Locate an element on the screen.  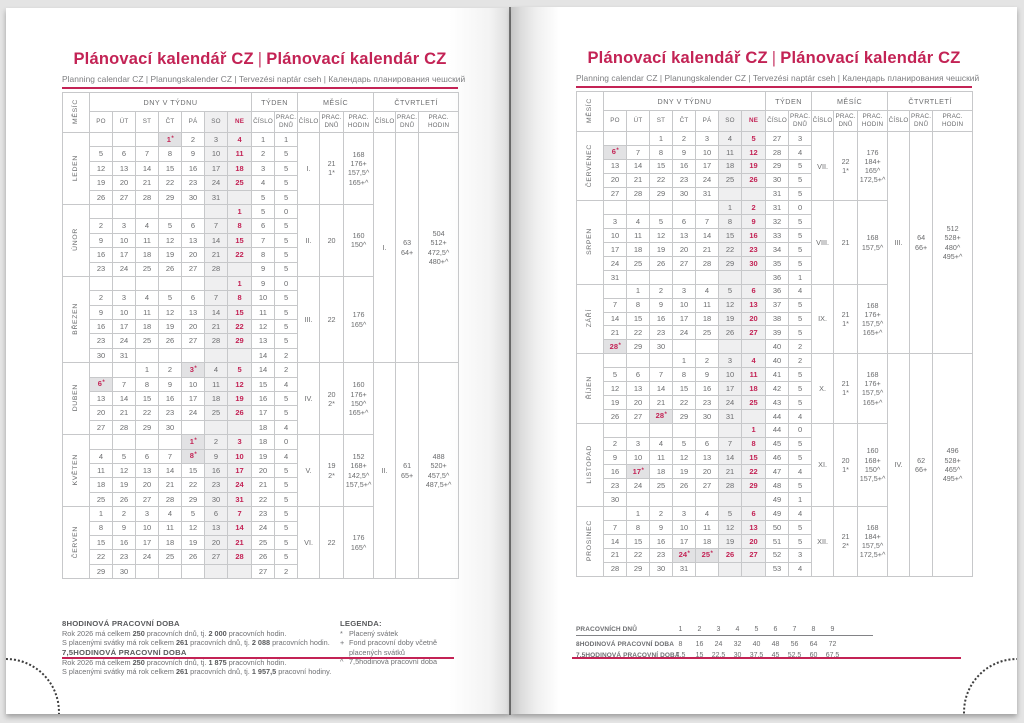
week-number-cell: 52 is located at coordinates (777, 555).